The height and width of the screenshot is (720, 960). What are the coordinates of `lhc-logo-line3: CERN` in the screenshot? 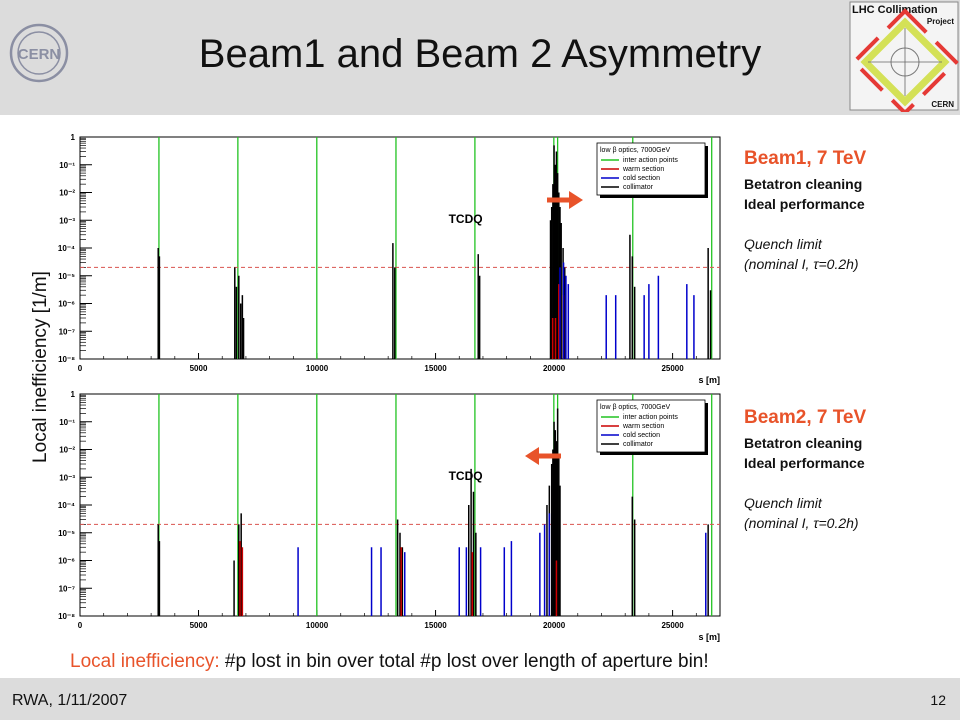 It's located at (942, 104).